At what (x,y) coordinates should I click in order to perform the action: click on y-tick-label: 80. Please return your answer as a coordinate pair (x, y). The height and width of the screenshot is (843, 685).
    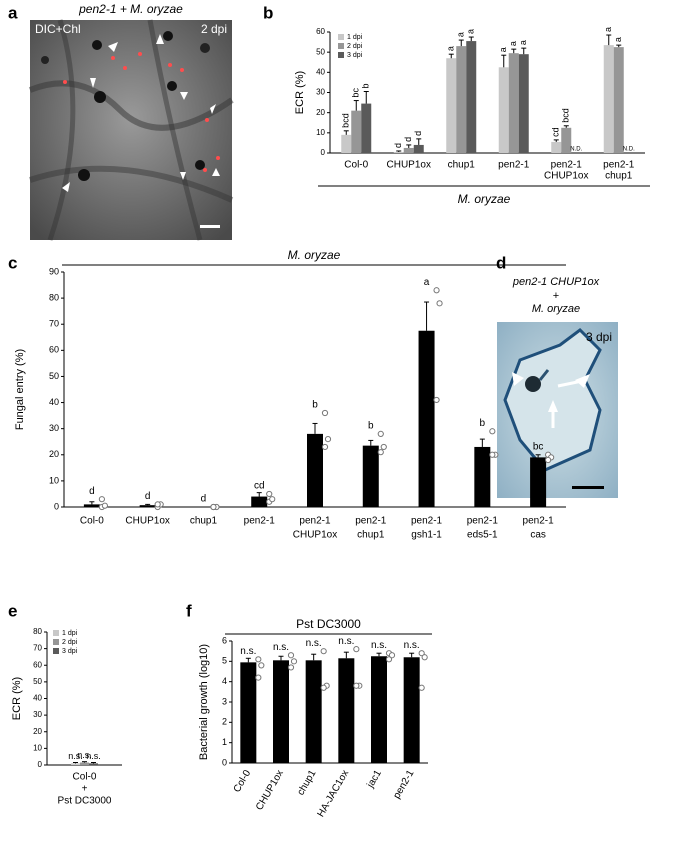
    Looking at the image, I should click on (37, 631).